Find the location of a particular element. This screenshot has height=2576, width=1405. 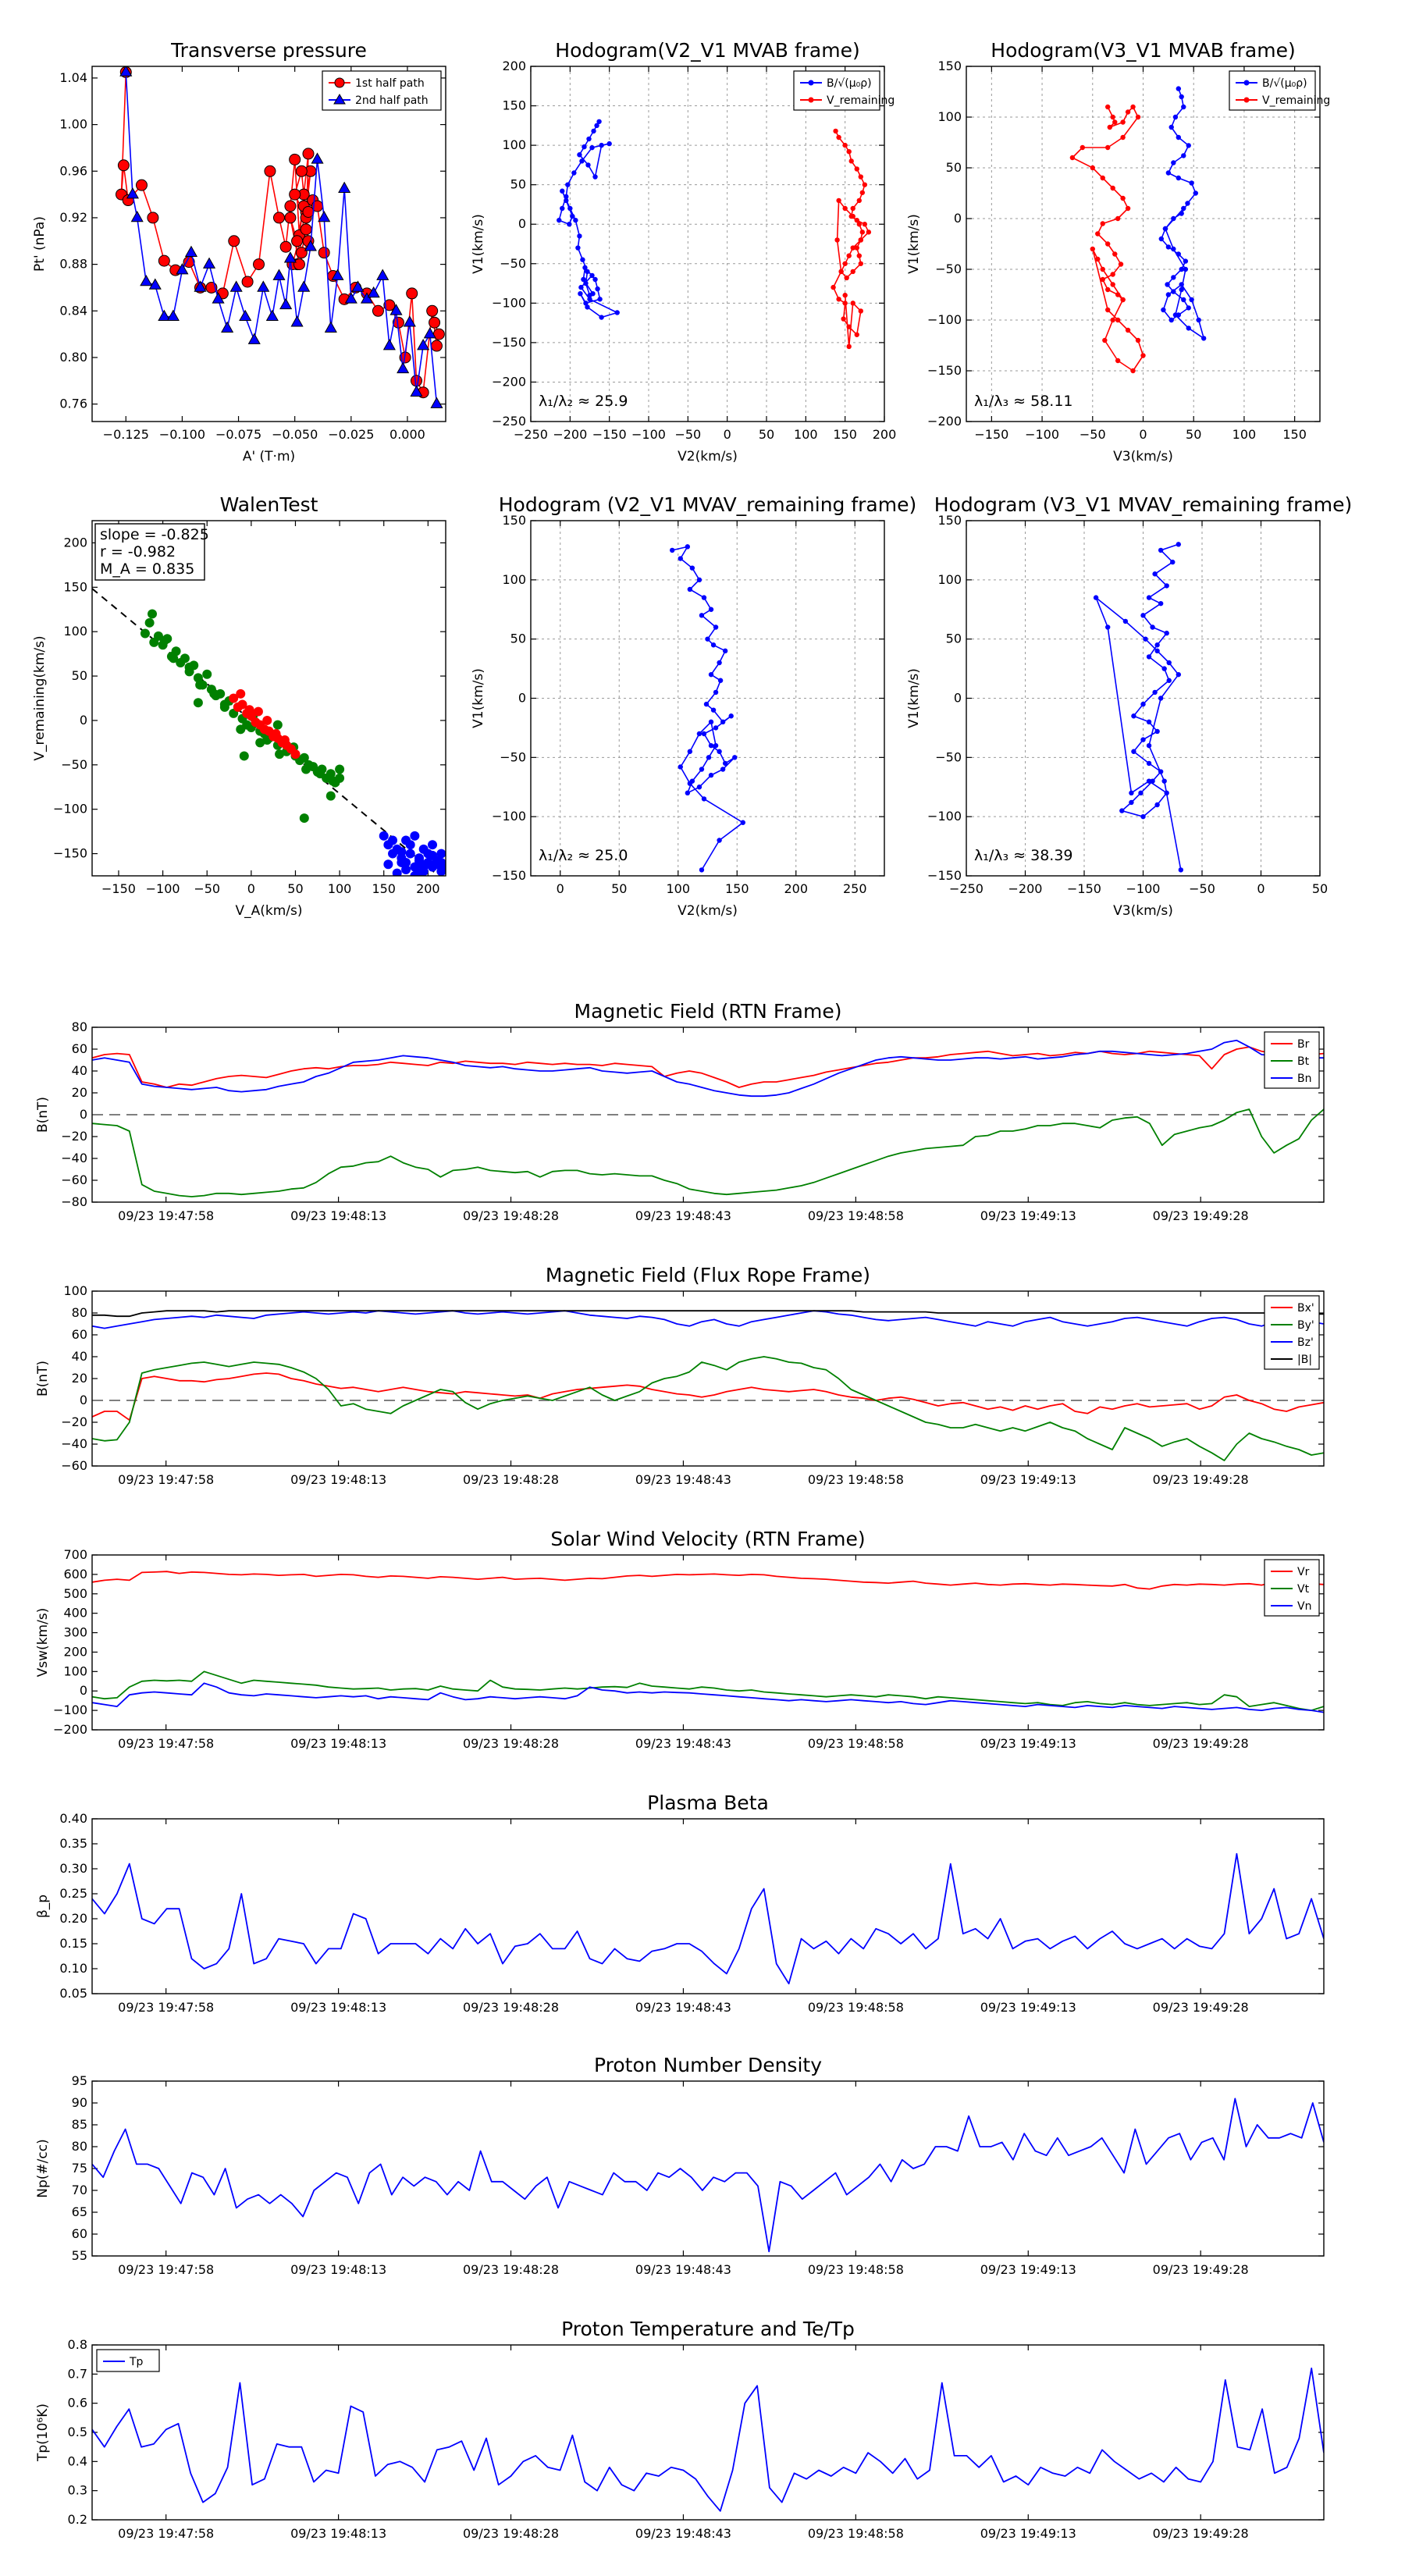

x-tick-label: 09/23 19:49:28 is located at coordinates (1201, 2007).